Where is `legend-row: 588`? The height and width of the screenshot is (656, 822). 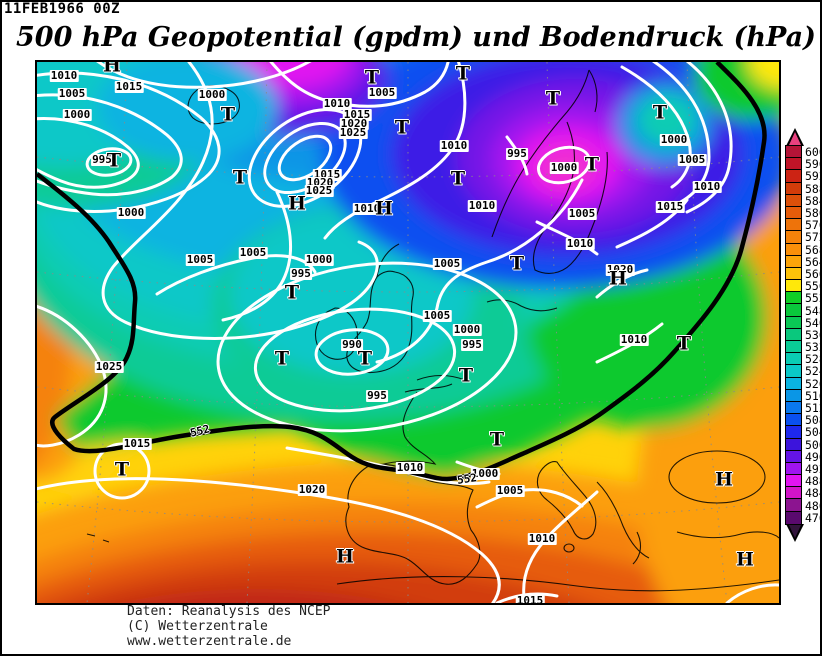 legend-row: 588 is located at coordinates (803, 188).